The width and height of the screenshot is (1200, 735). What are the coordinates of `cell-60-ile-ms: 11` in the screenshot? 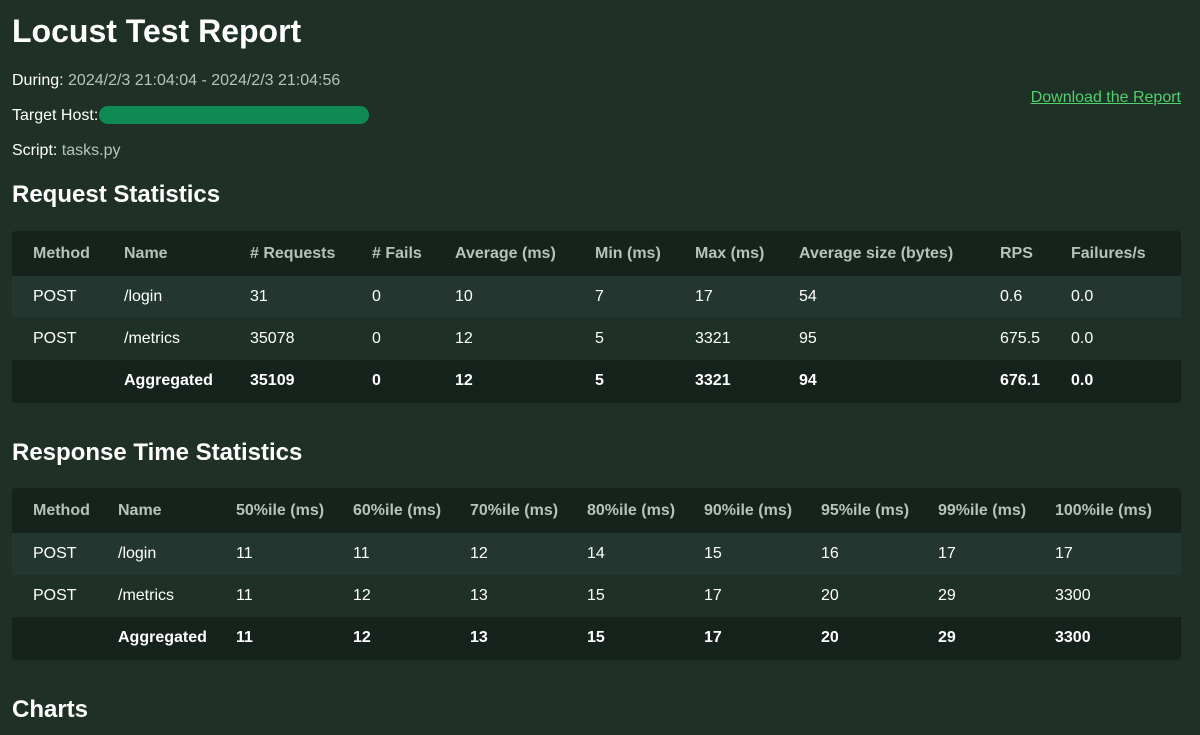 It's located at (411, 554).